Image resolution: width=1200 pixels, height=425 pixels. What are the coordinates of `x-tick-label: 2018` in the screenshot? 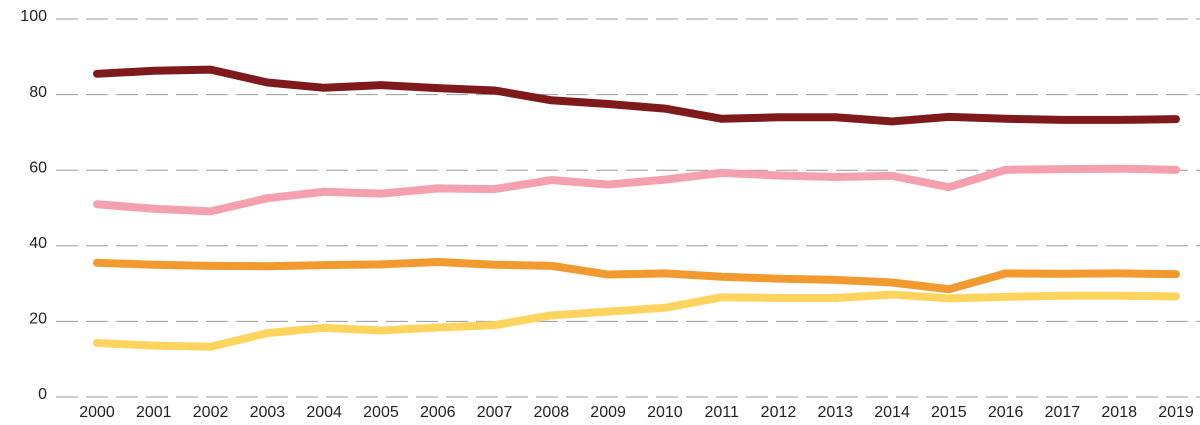 It's located at (1119, 412).